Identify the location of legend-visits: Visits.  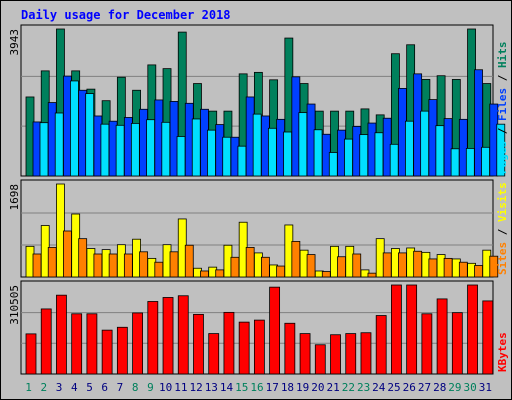
(502, 202).